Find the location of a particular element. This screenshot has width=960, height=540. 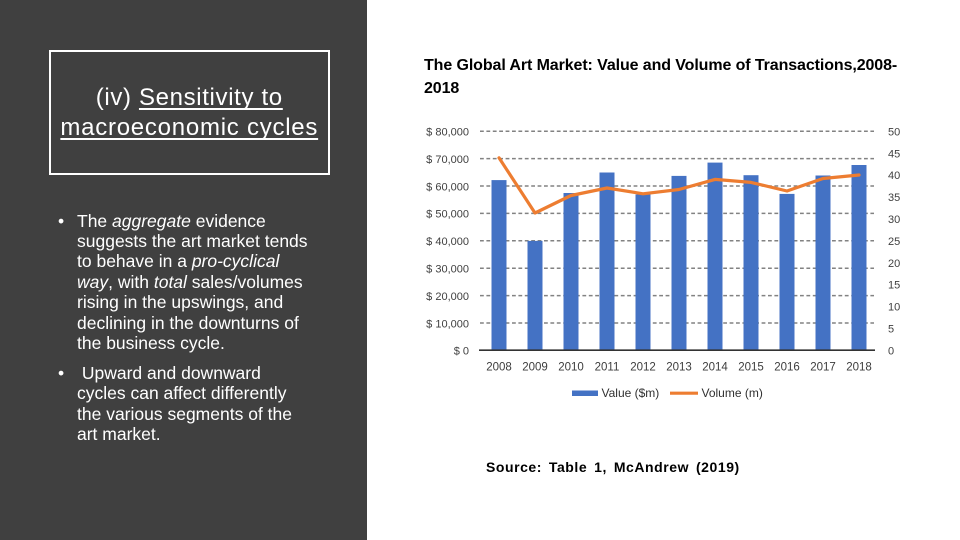

svg-text: $ 50,000 is located at coordinates (447, 215).